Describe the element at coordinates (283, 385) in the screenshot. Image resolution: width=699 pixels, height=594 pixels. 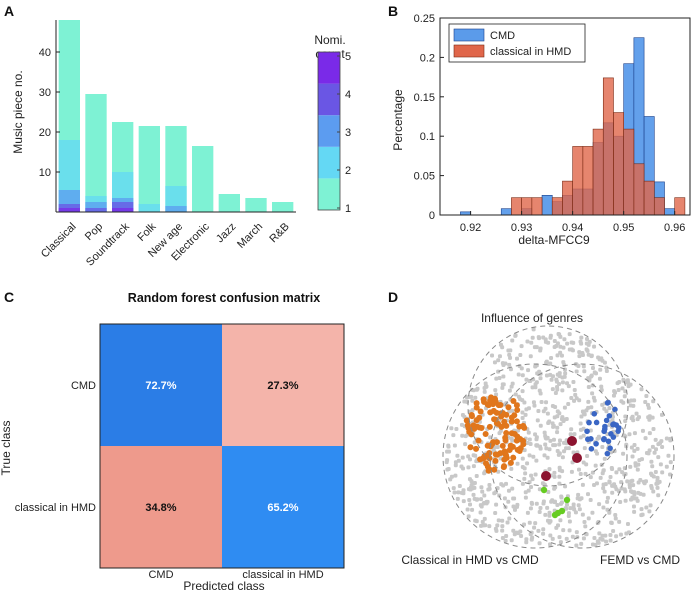
I see `cell-cmd-classical` at that location.